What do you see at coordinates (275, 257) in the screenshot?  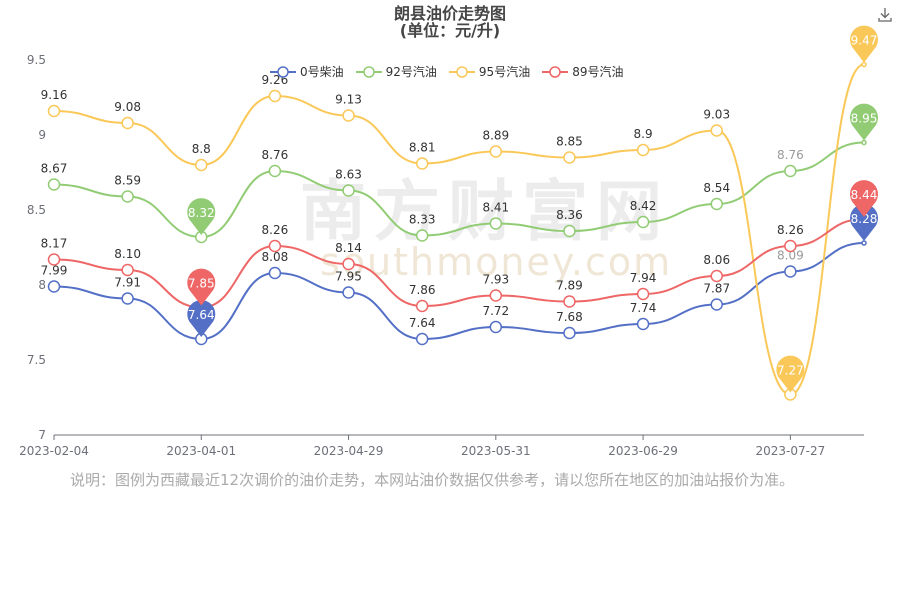 I see `data-label: 8.08` at bounding box center [275, 257].